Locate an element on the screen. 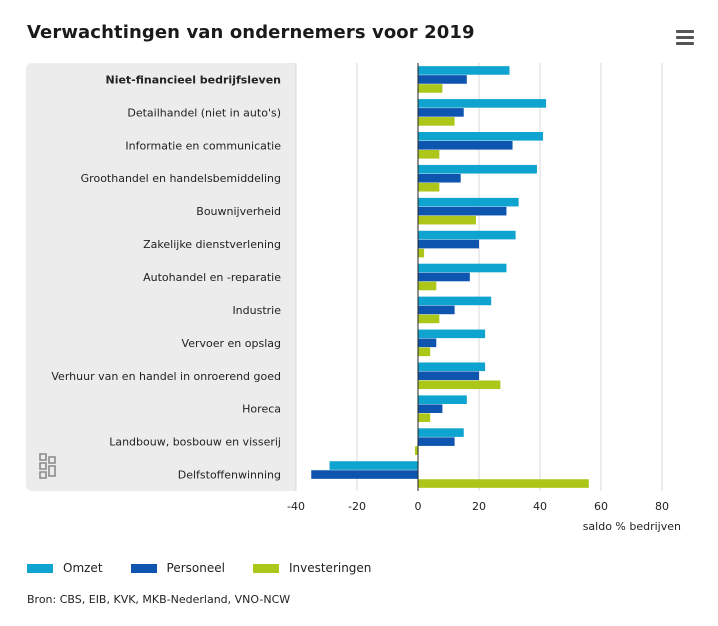 The height and width of the screenshot is (626, 718). legend-label-investeringen: Investeringen is located at coordinates (330, 568).